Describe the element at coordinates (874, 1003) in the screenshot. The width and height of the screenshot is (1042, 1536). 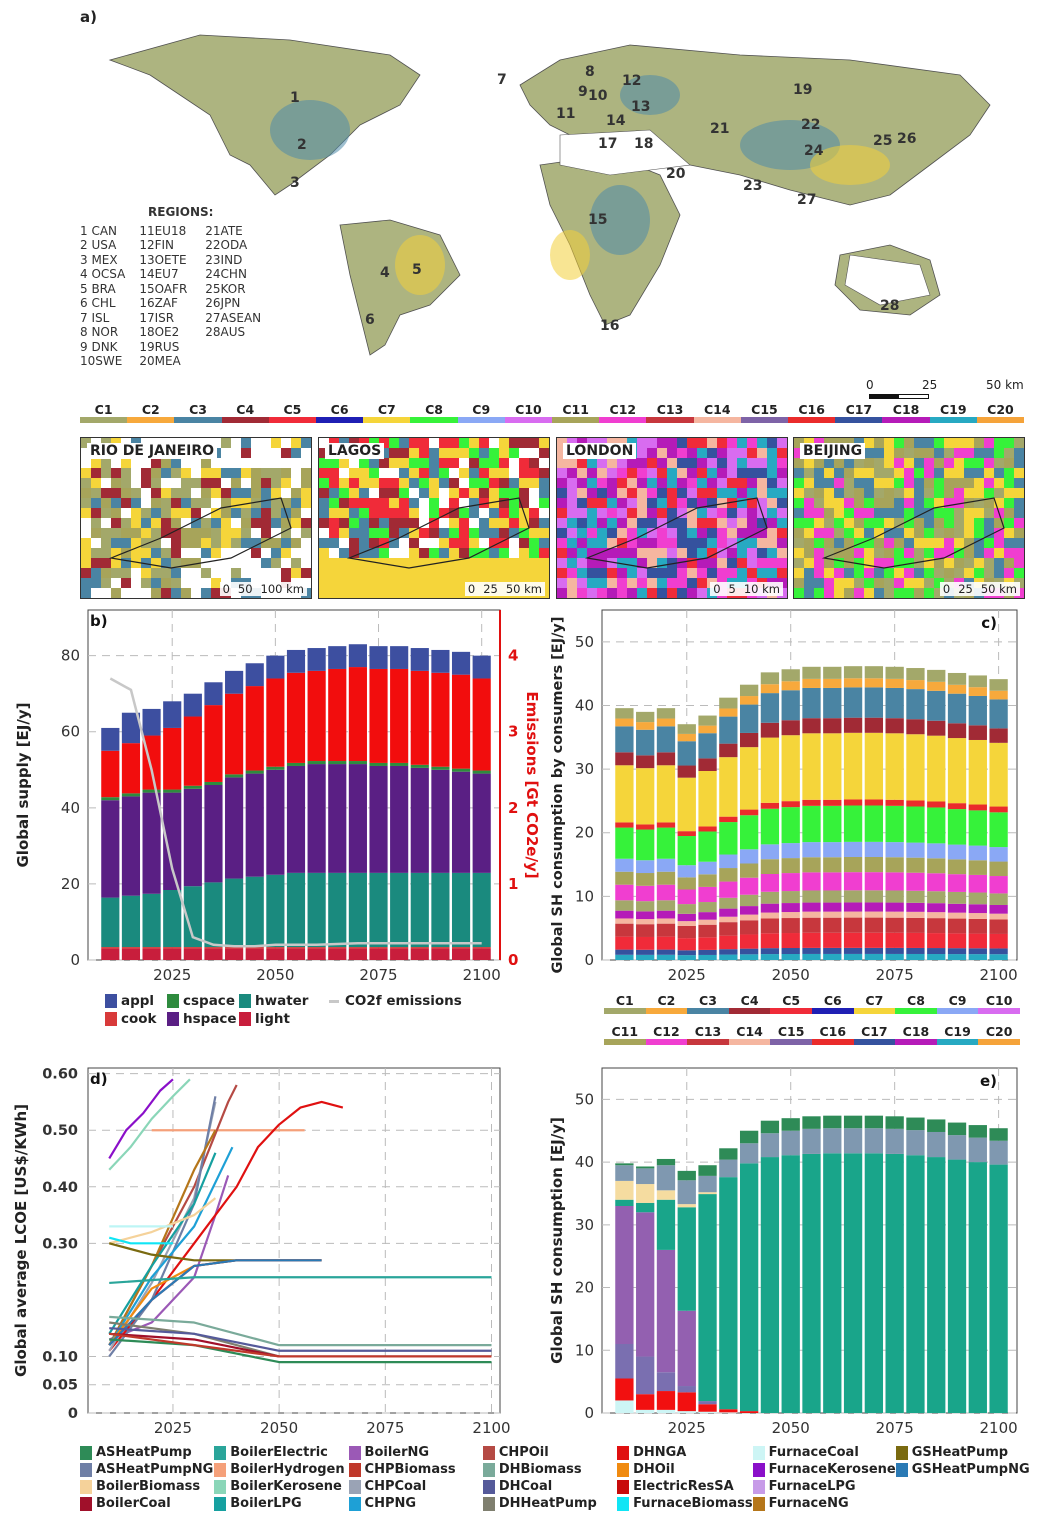
I see `consumer-class-cell: C7` at that location.